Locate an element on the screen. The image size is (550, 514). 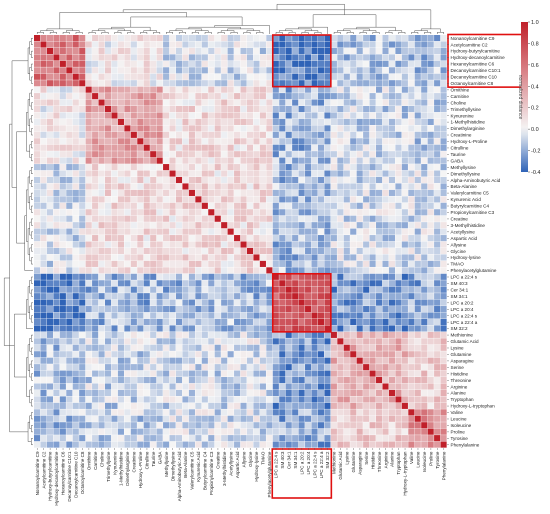
row-label: Tryptophan is located at coordinates (463, 399).